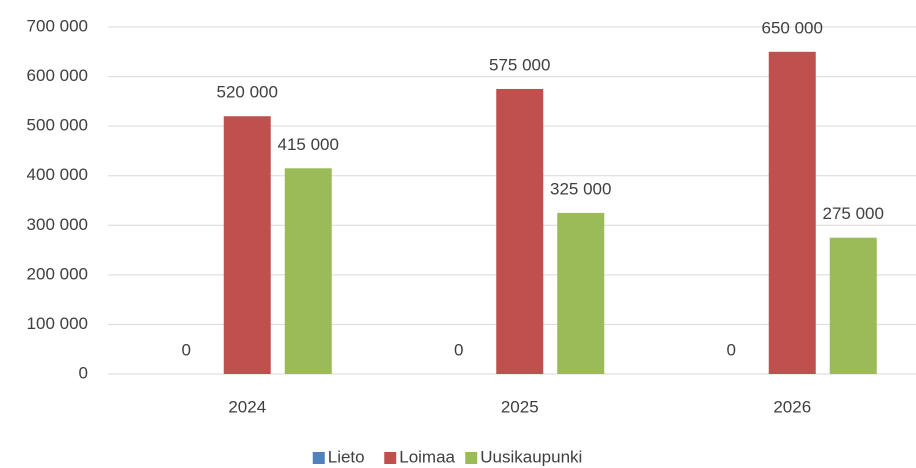 The width and height of the screenshot is (916, 468). Describe the element at coordinates (427, 456) in the screenshot. I see `legend-label: Loimaa` at that location.